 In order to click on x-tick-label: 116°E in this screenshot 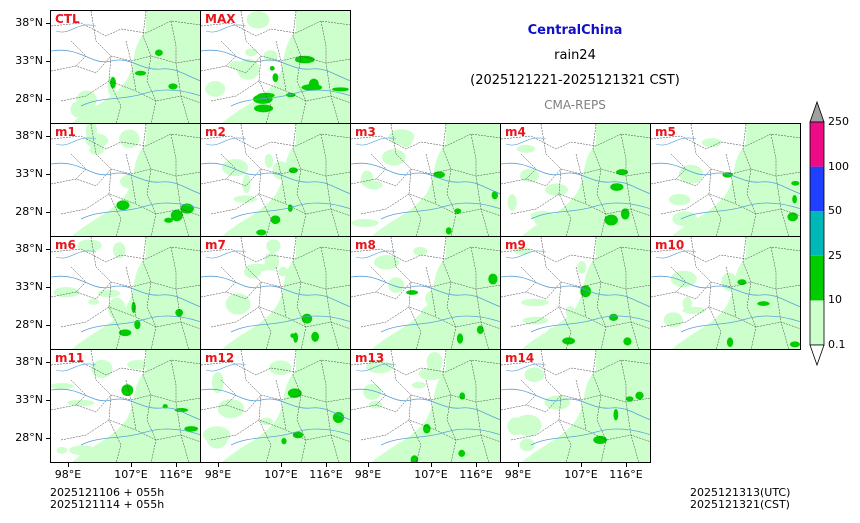, I will do `click(626, 474)`.